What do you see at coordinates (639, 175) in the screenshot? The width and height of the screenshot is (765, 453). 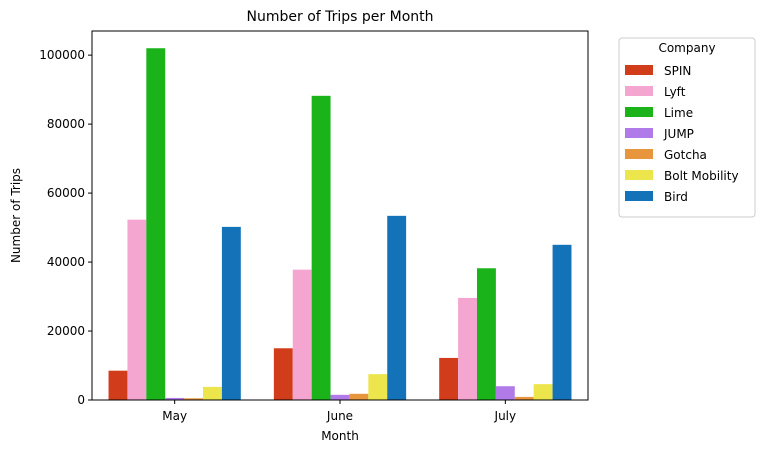 I see `legend-swatch-bolt-mobility` at bounding box center [639, 175].